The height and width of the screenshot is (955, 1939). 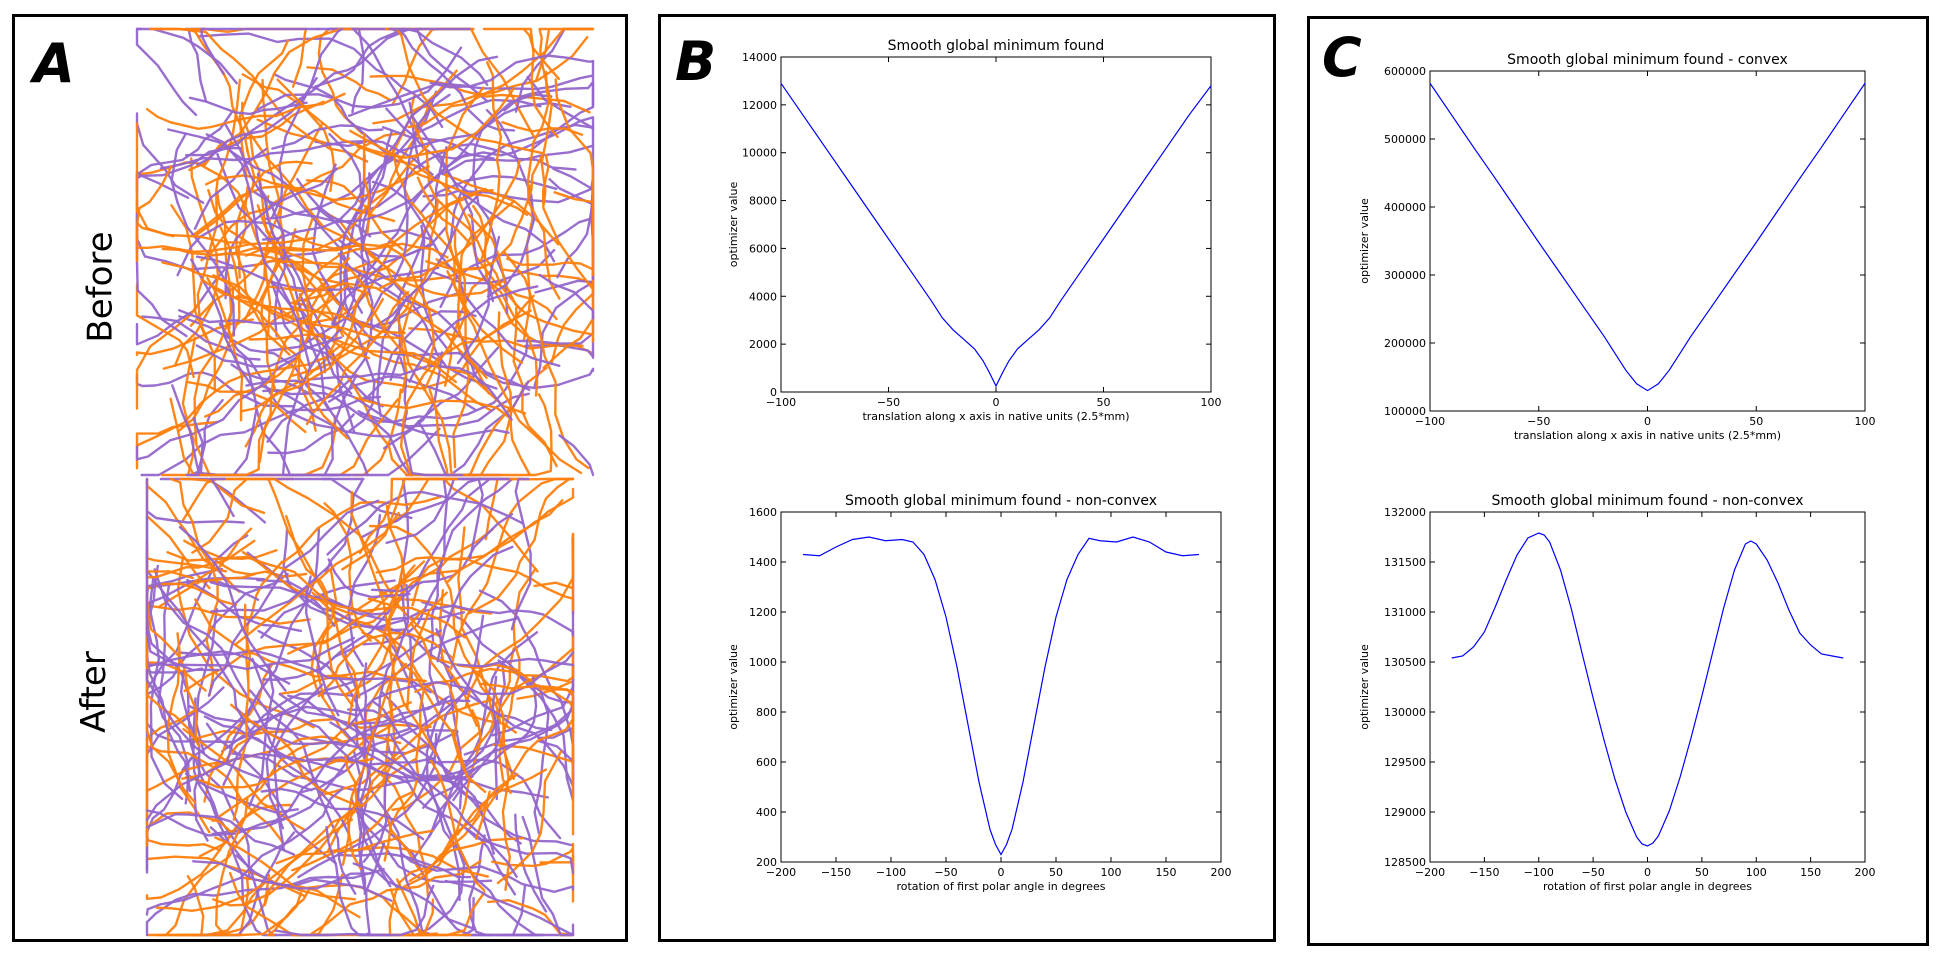 I want to click on panel-a-letter: A, so click(x=54, y=63).